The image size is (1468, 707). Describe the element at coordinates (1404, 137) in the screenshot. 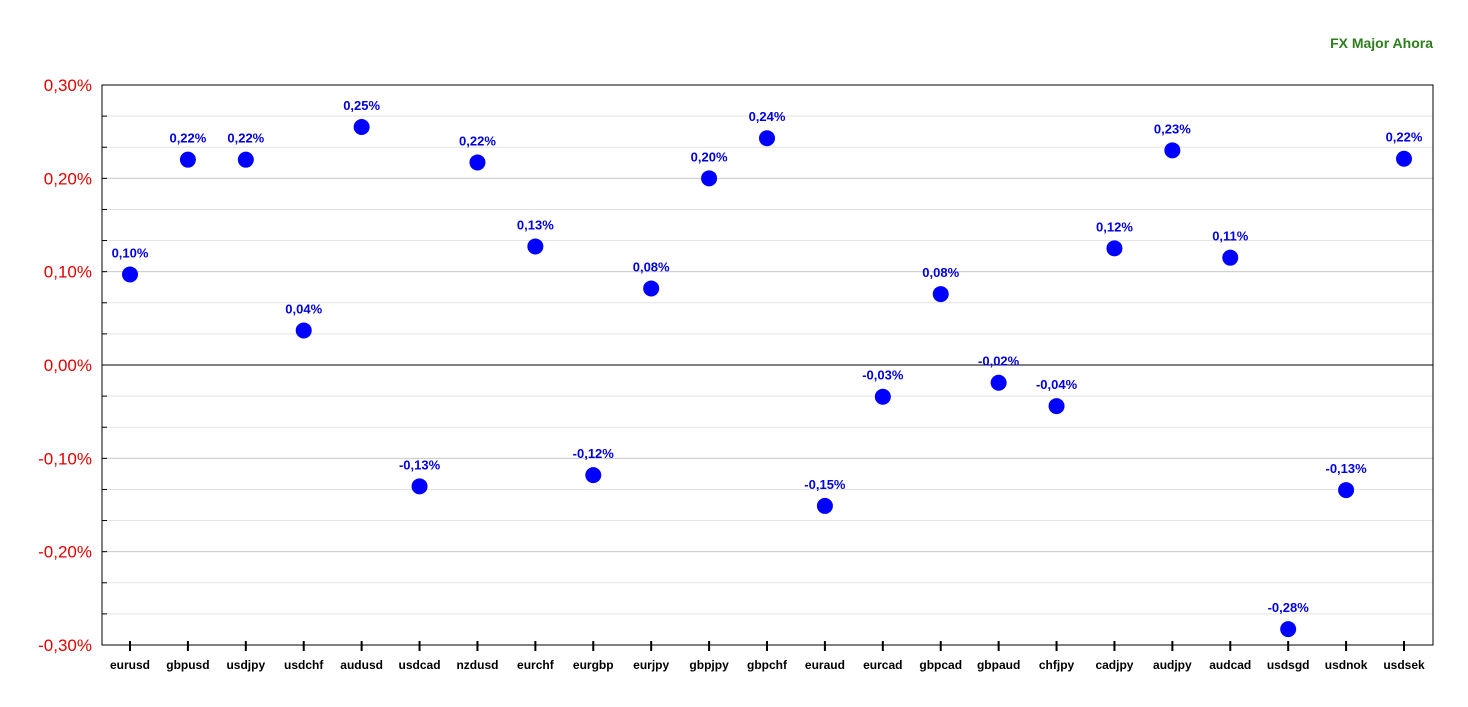

I see `data-label-usdsek: 0,22%` at that location.